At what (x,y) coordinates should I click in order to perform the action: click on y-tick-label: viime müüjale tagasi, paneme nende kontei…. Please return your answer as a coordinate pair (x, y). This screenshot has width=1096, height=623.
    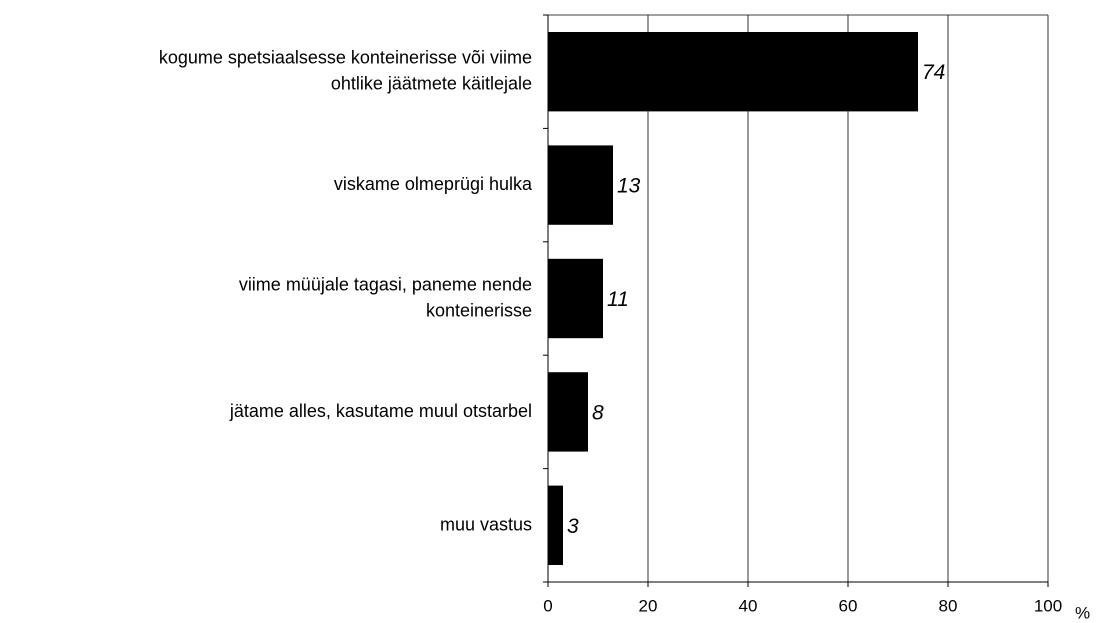
    Looking at the image, I should click on (385, 297).